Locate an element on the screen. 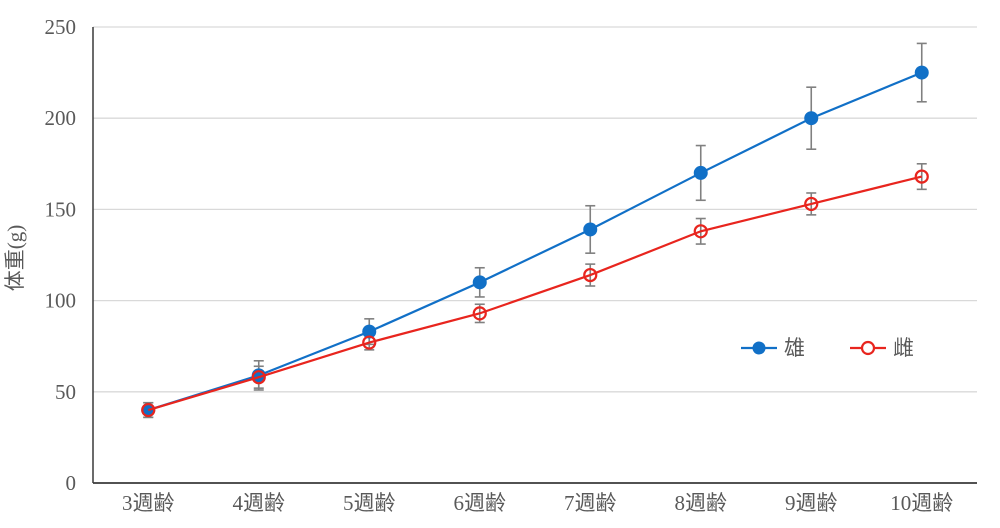  x-tick-label: 7週齢 is located at coordinates (590, 503).